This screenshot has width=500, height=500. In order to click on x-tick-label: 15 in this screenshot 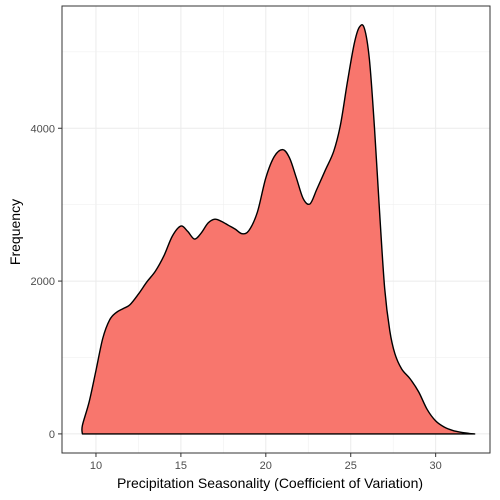, I will do `click(181, 466)`.